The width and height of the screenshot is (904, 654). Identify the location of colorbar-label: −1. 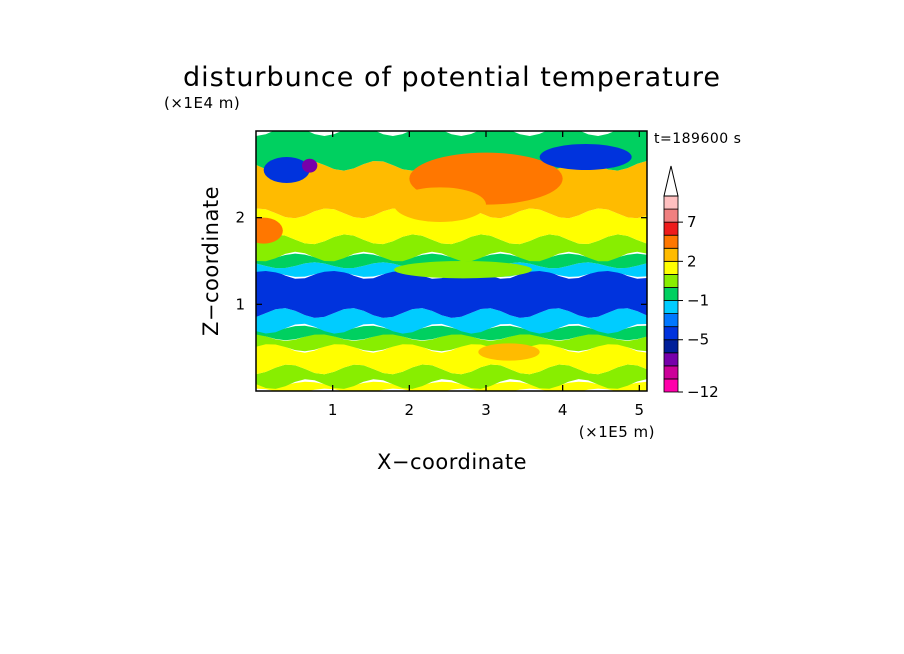
(698, 301).